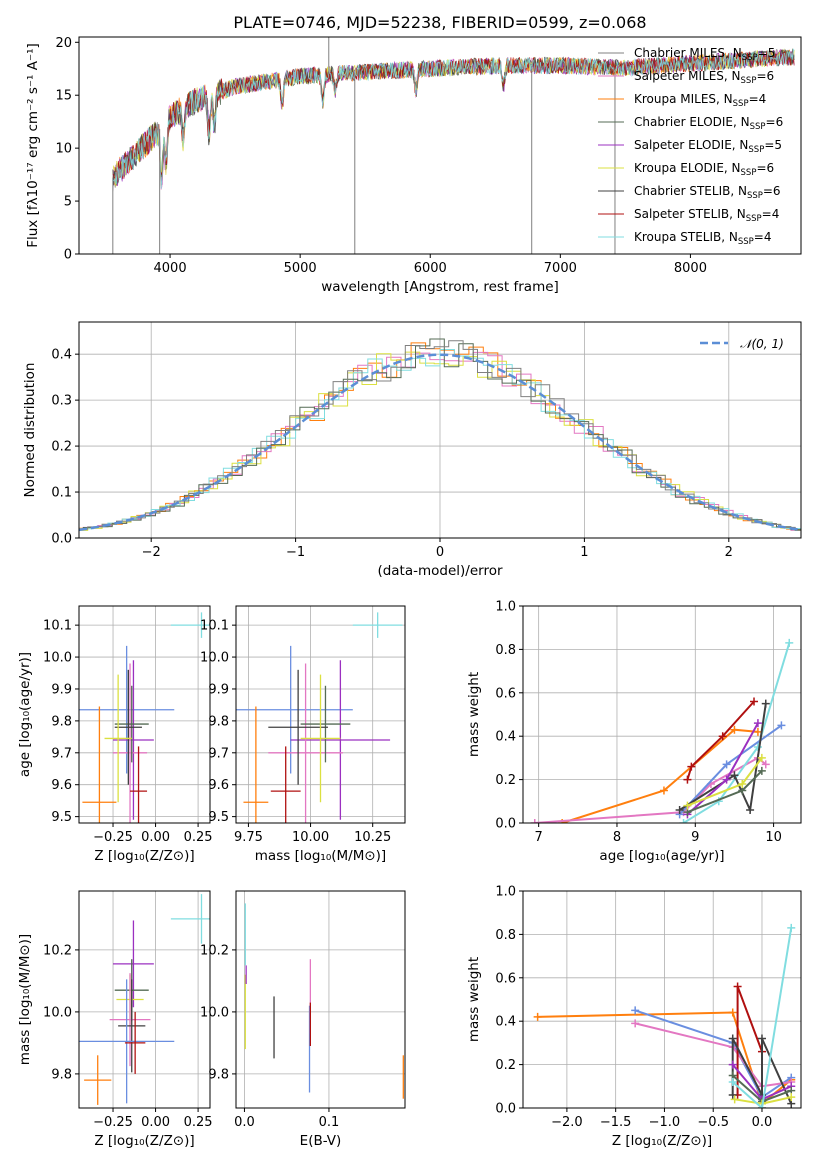  I want to click on y-axis-label: Flux [fλ10⁻¹⁷ erg cm⁻² s⁻¹ A⁻¹], so click(33, 145).